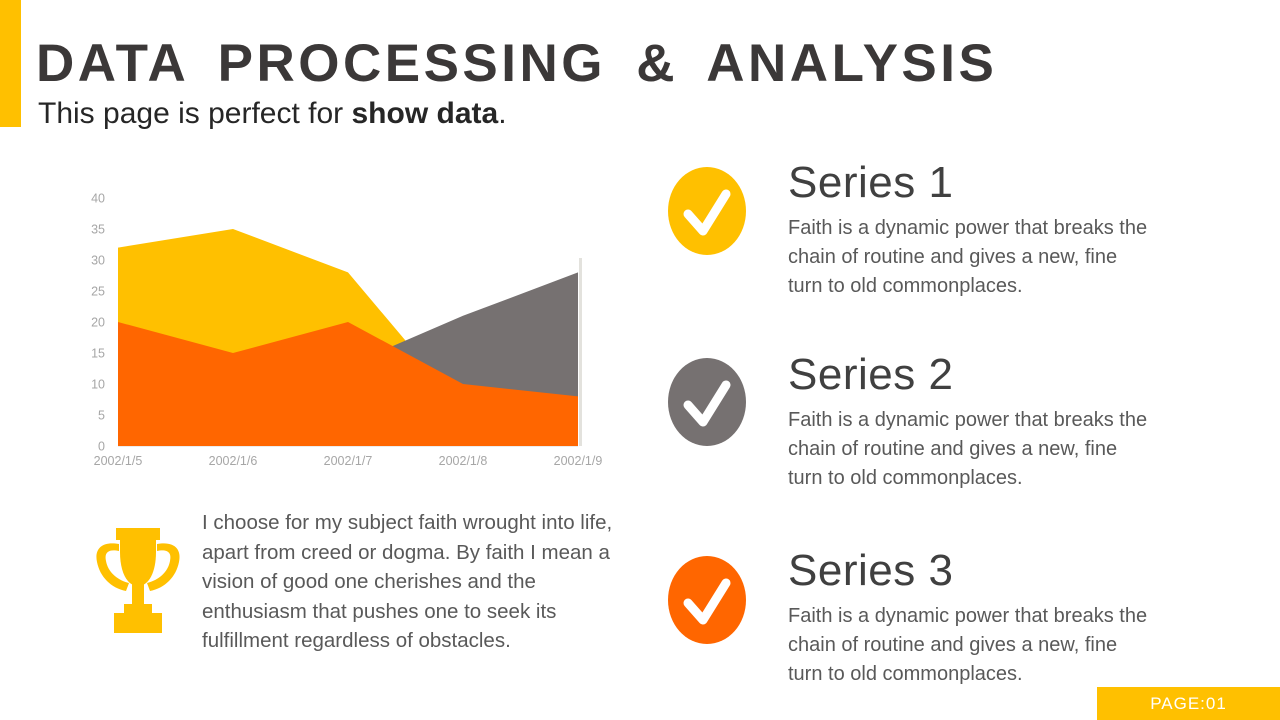 This screenshot has width=1280, height=720. Describe the element at coordinates (98, 323) in the screenshot. I see `y-axis-tick-label: 20` at that location.